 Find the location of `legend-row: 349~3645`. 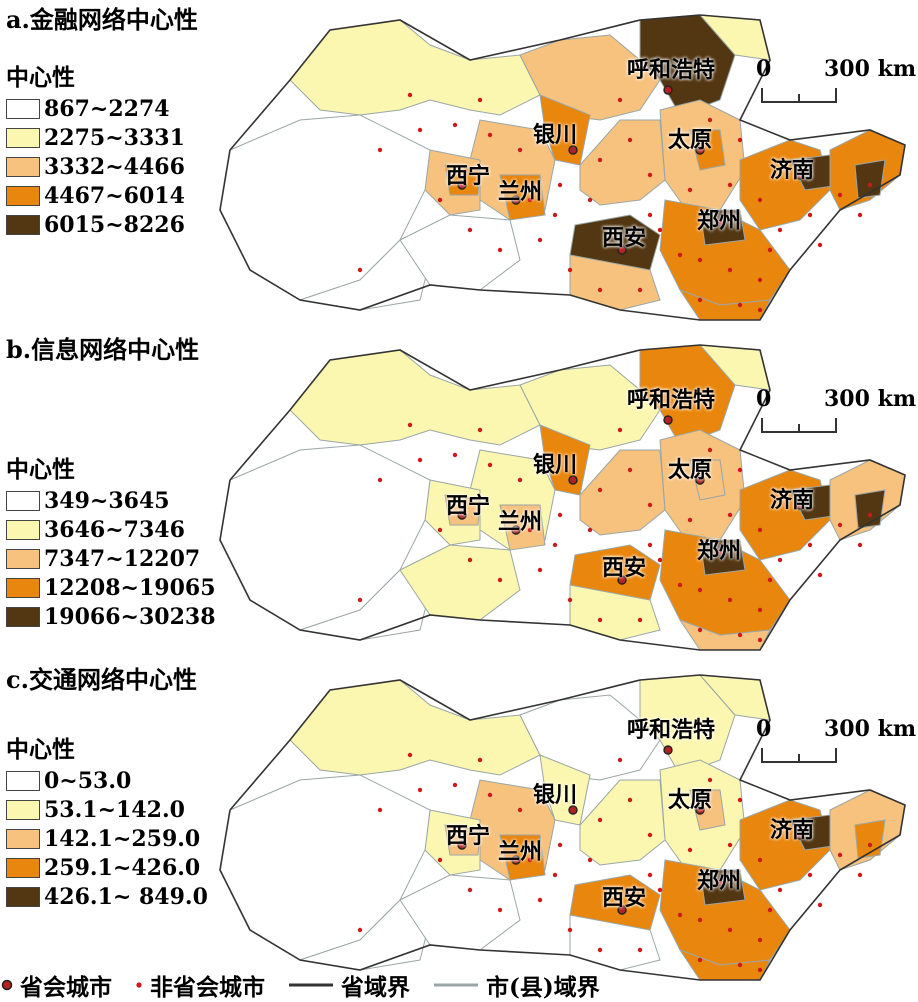

legend-row: 349~3645 is located at coordinates (111, 500).